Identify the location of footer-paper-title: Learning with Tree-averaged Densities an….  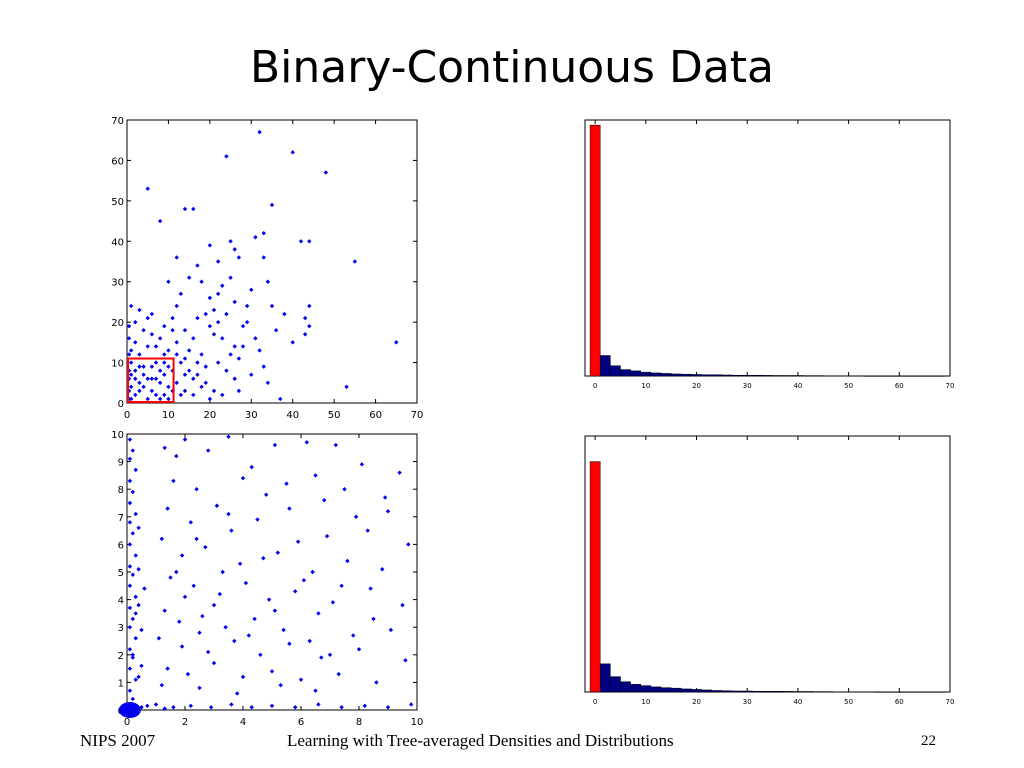
(480, 740).